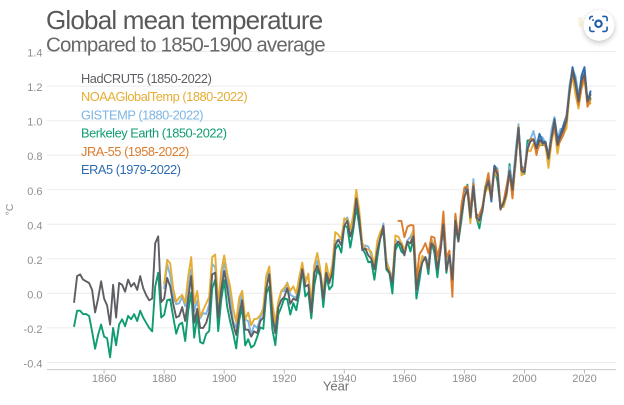 This screenshot has width=624, height=405. I want to click on svg-text: 2020, so click(584, 379).